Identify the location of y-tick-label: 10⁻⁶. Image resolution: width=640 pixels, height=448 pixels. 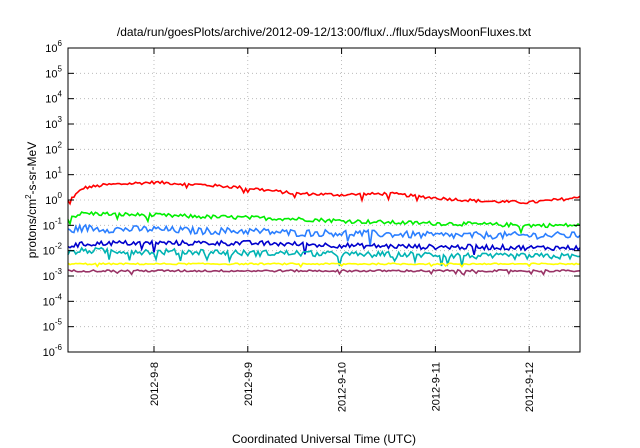
(53, 351).